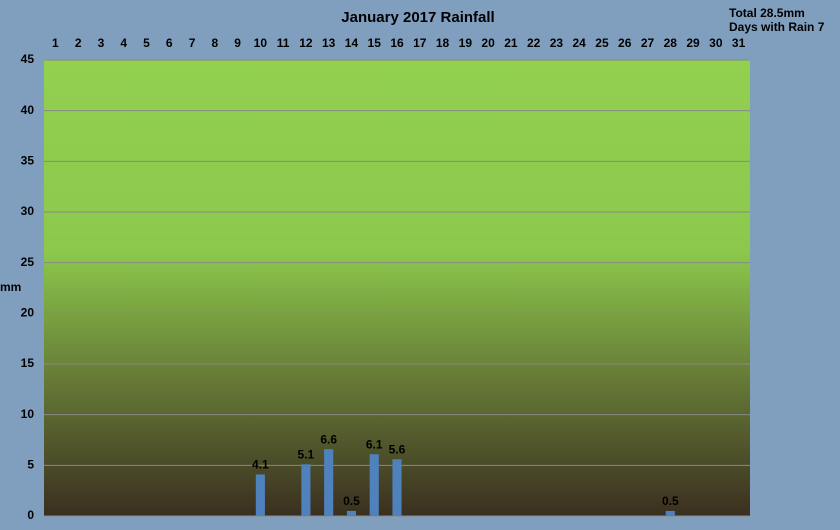 The height and width of the screenshot is (530, 840). What do you see at coordinates (123, 43) in the screenshot?
I see `x-tick-label: 4` at bounding box center [123, 43].